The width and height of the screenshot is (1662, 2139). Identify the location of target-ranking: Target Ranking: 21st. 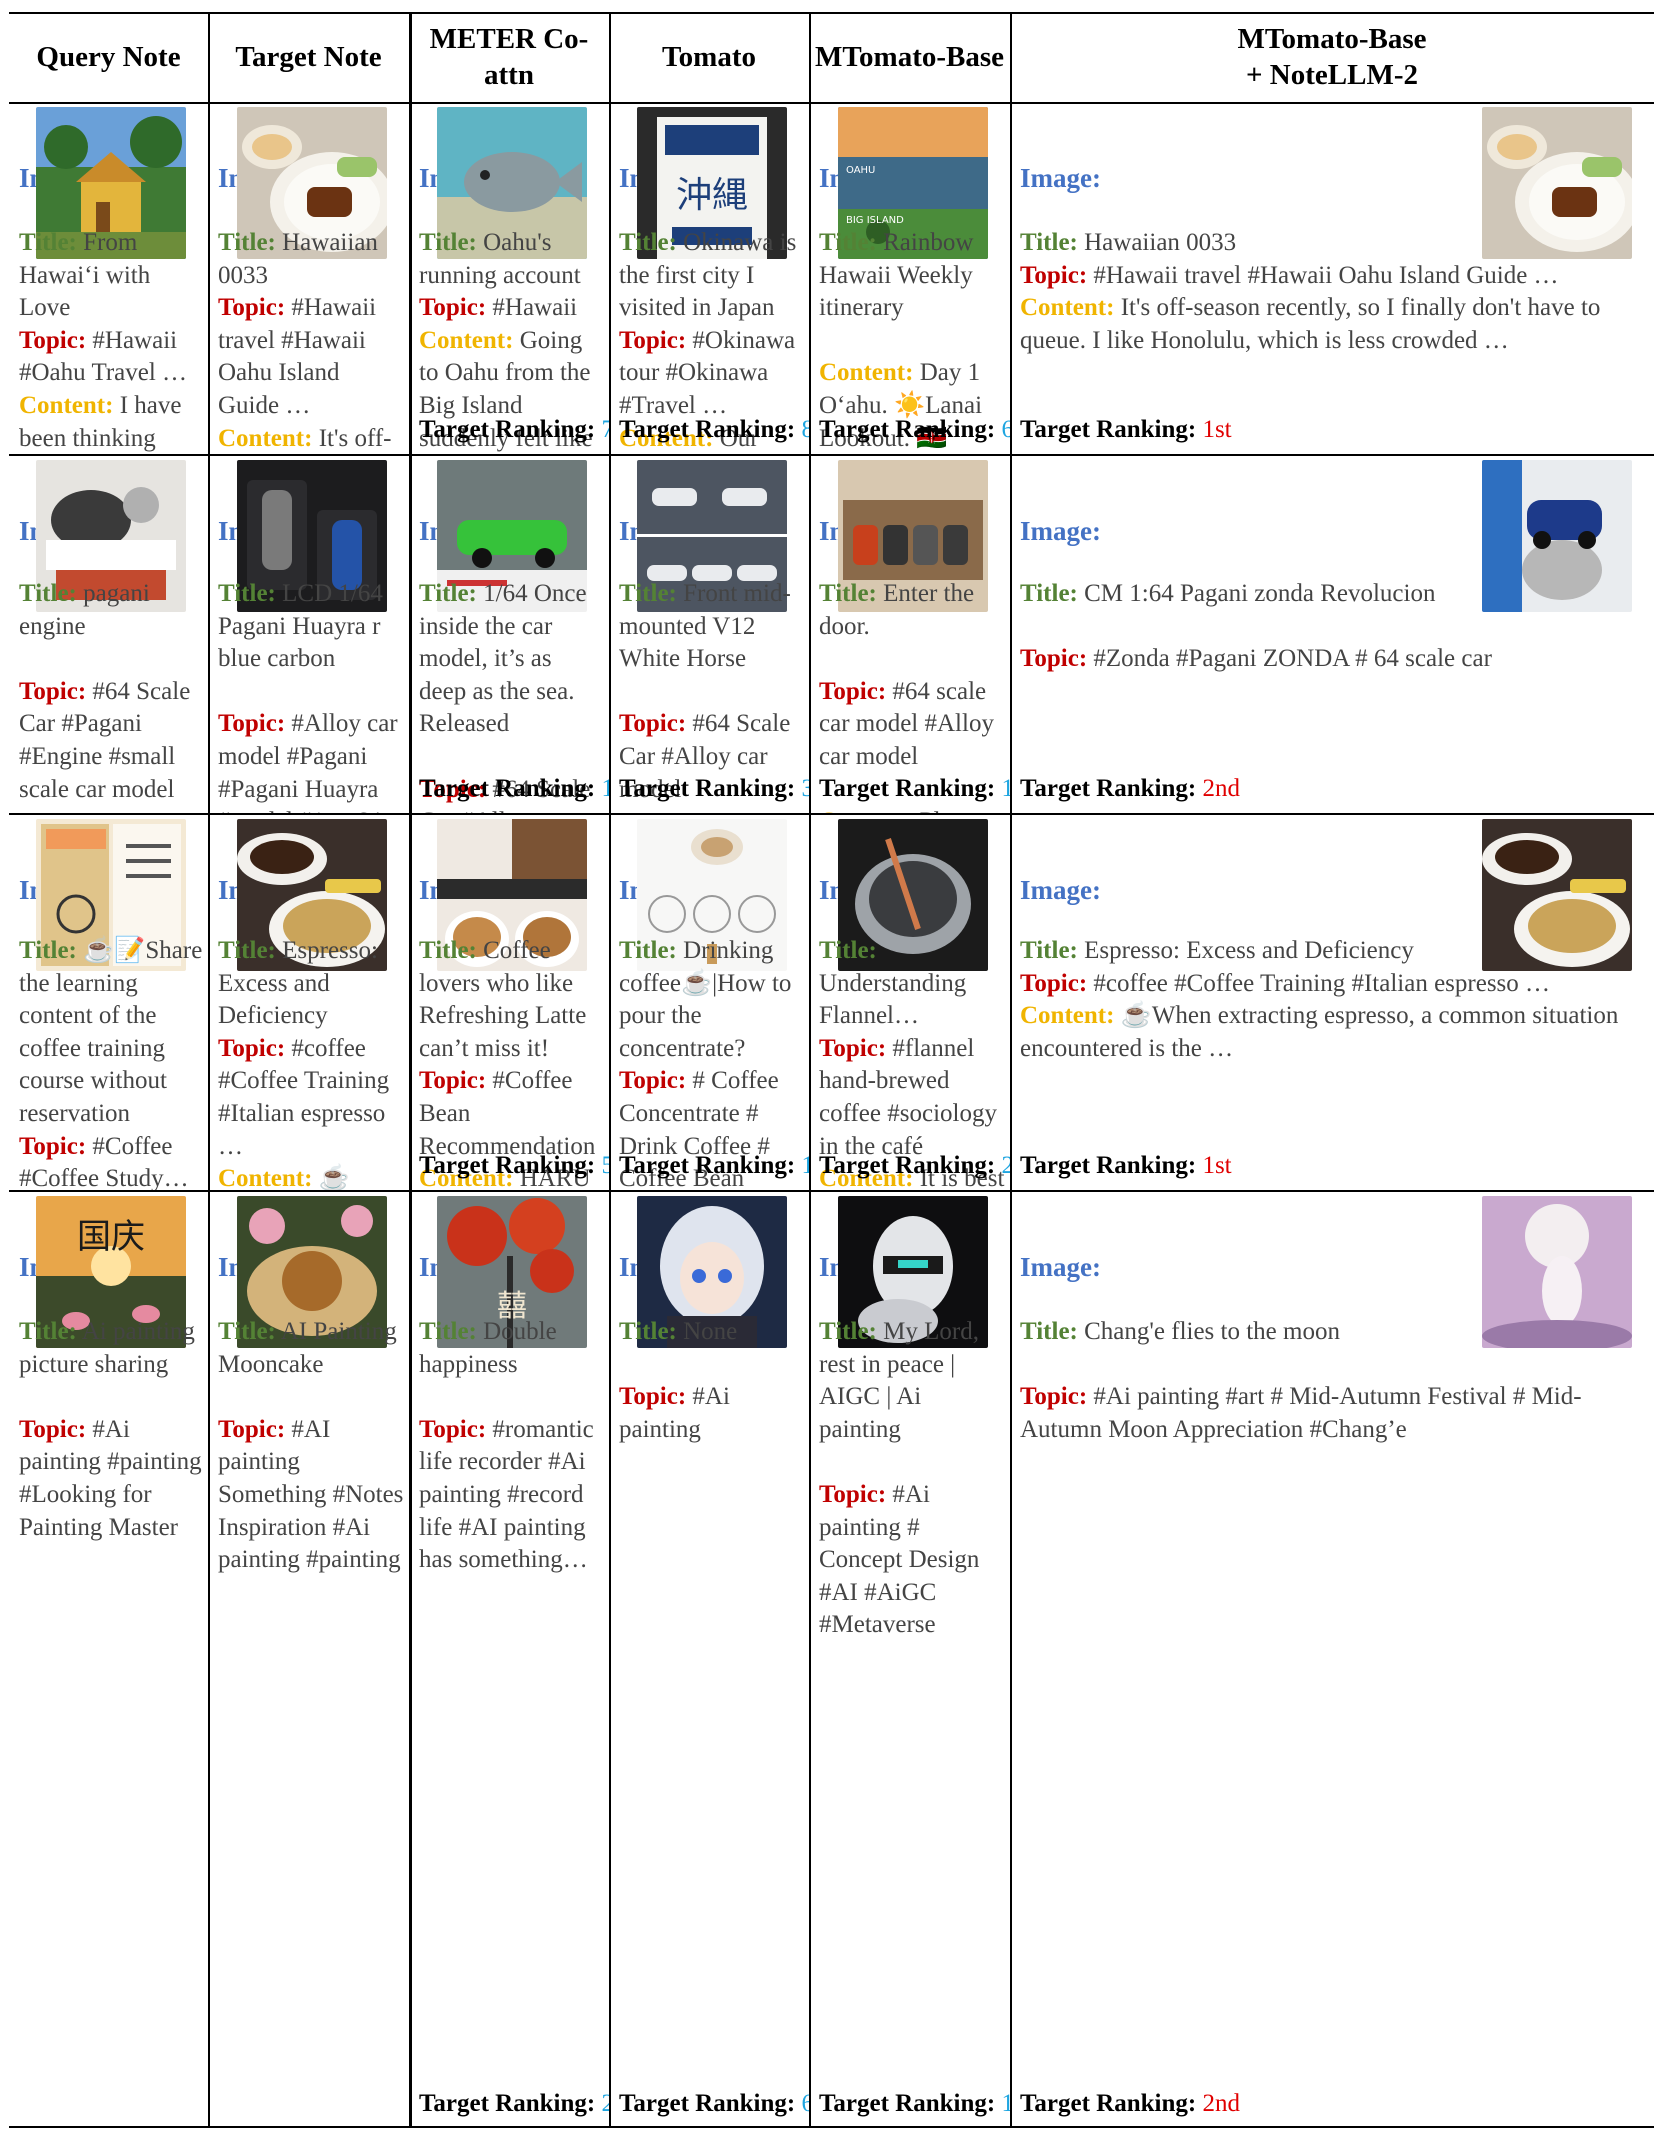
(914, 1166).